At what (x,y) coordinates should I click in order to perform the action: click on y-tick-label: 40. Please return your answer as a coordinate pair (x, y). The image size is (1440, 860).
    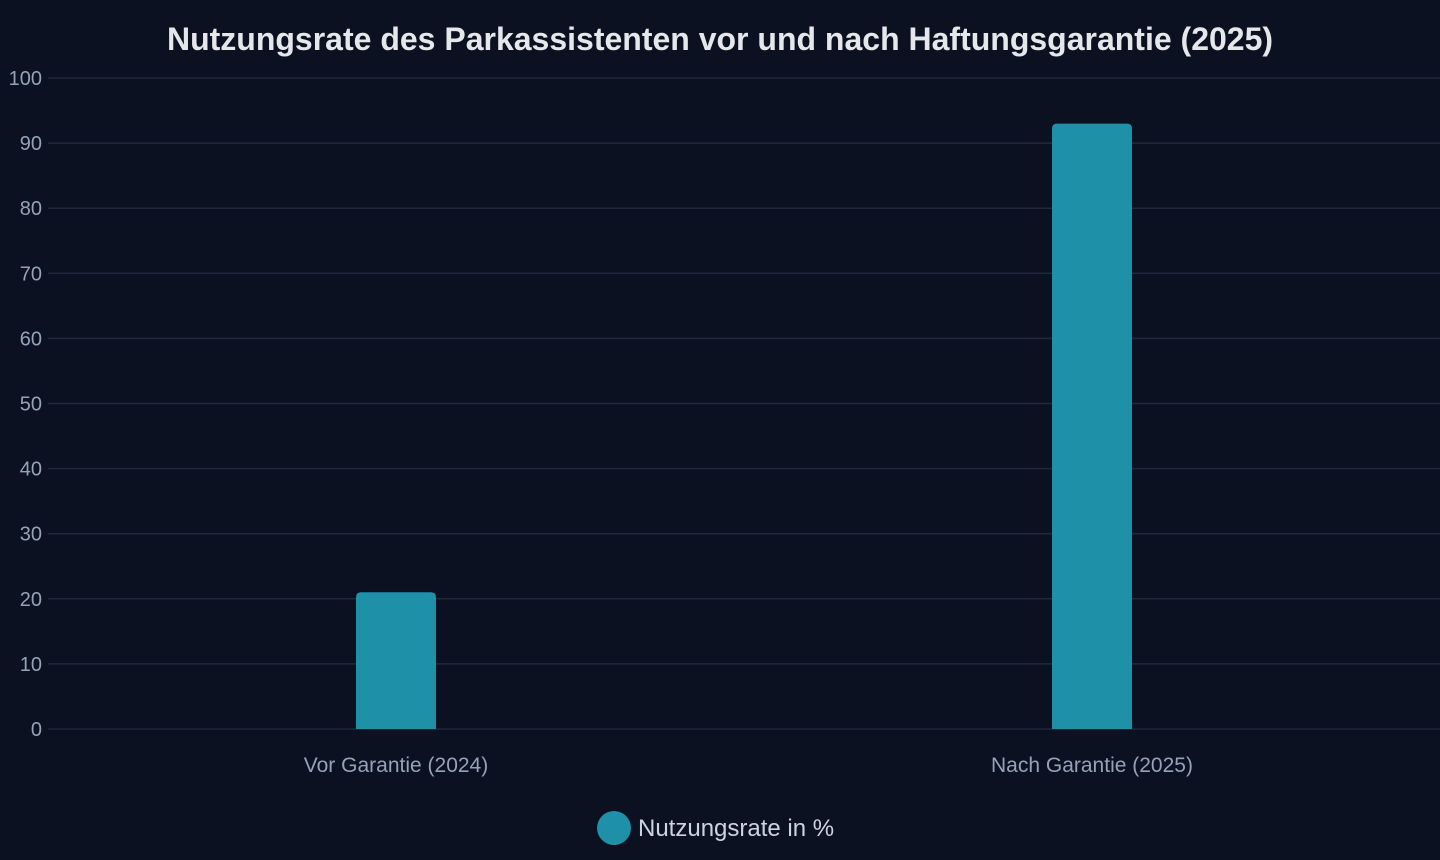
    Looking at the image, I should click on (31, 470).